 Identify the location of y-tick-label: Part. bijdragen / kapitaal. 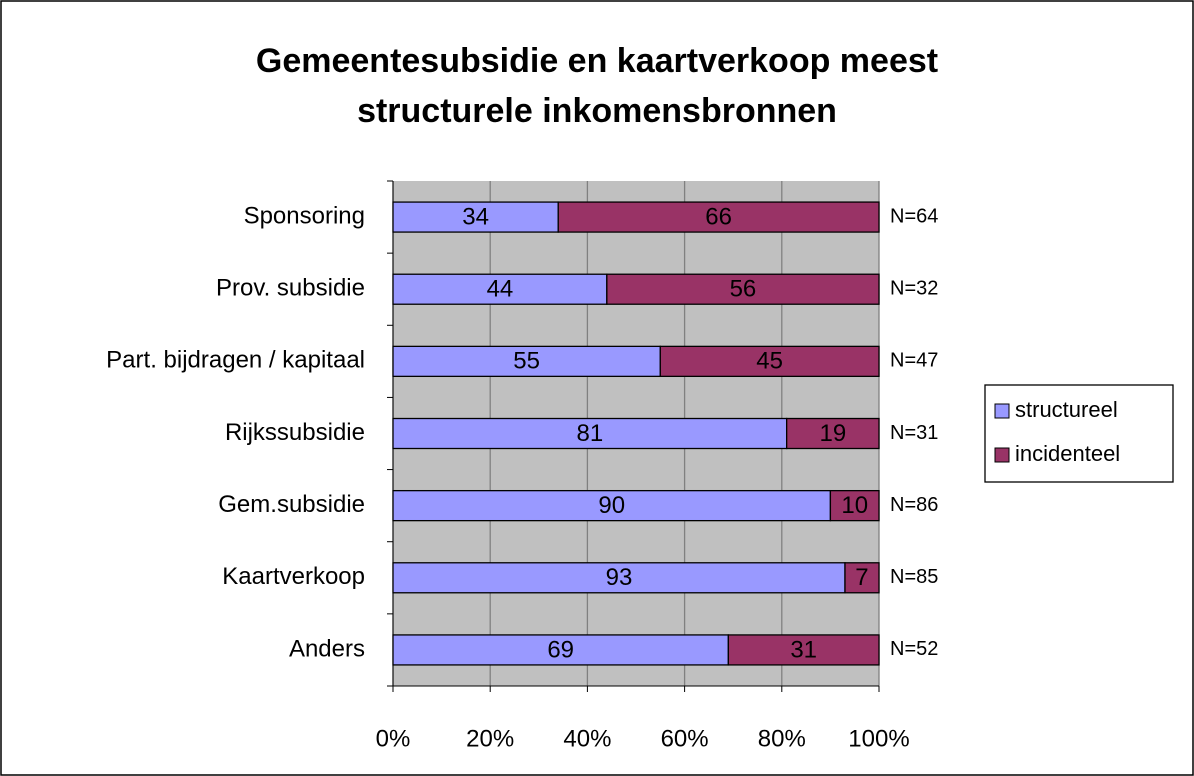
(235, 360).